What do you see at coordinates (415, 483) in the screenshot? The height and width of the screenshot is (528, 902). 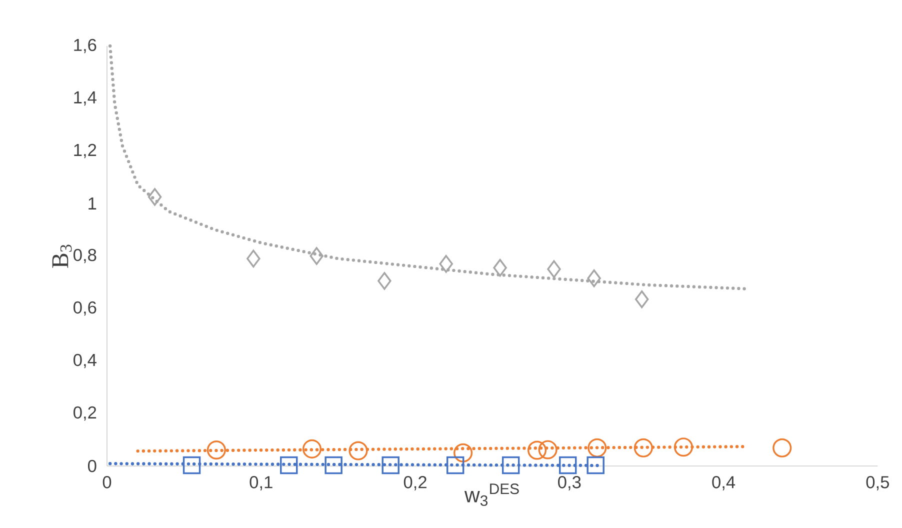 I see `x-tick-label: 0,2` at bounding box center [415, 483].